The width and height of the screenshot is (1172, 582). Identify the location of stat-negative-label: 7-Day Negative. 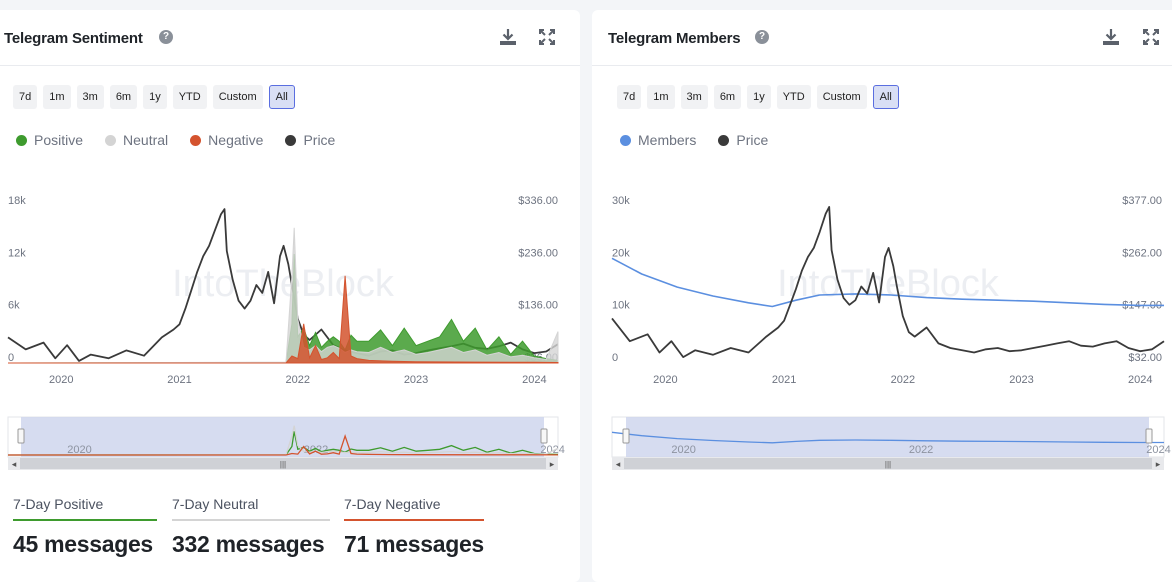
(414, 508).